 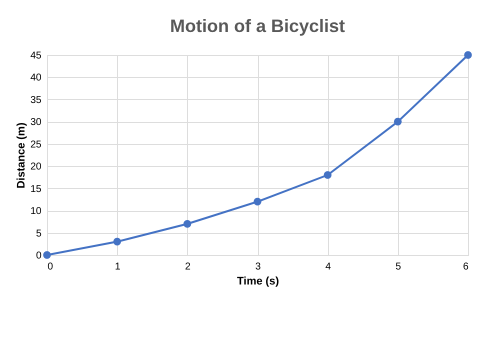 What do you see at coordinates (36, 189) in the screenshot?
I see `y-tick-label: 15` at bounding box center [36, 189].